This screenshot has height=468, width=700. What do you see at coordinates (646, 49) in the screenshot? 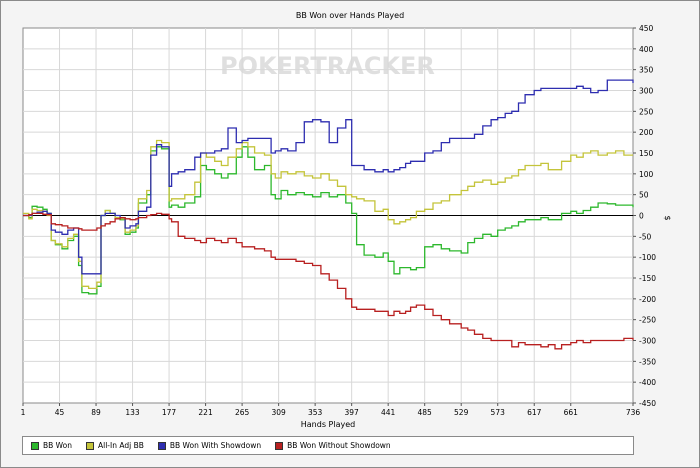
I see `y-tick-label: 400` at bounding box center [646, 49].